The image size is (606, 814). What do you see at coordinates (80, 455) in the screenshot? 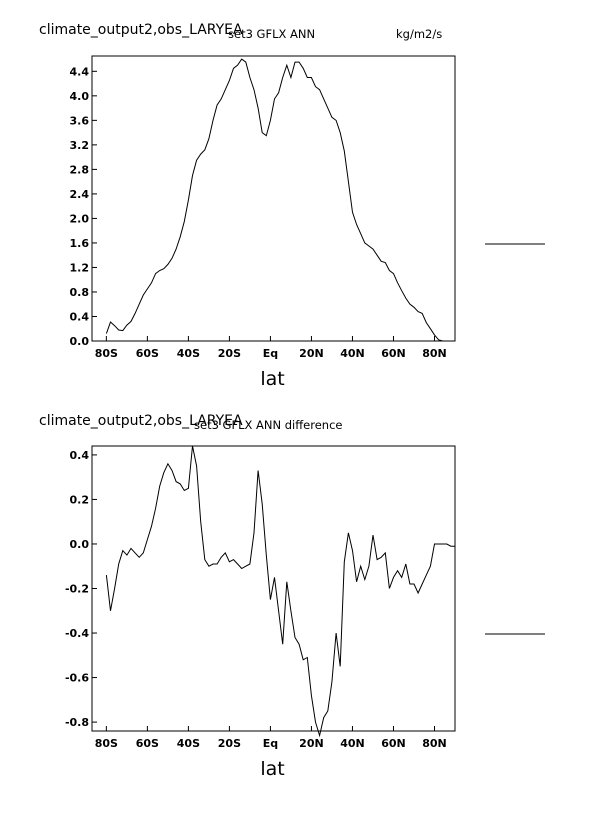
I see `chart2-y-tick-label: 0.4` at bounding box center [80, 455].